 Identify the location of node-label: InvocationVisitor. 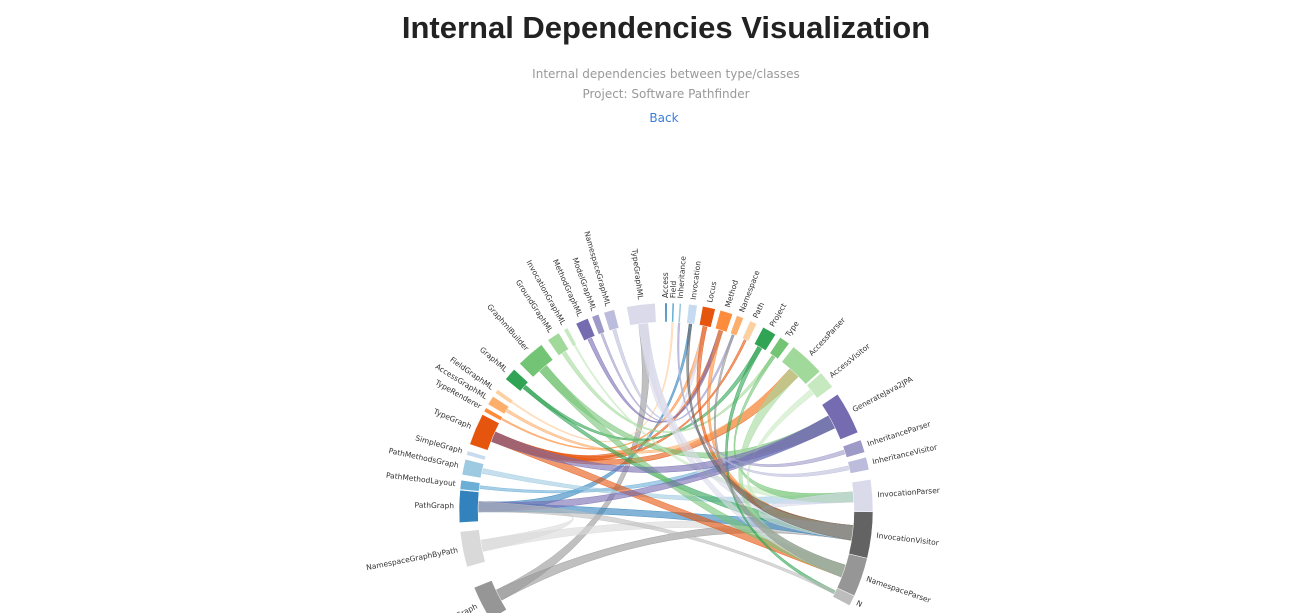
(908, 539).